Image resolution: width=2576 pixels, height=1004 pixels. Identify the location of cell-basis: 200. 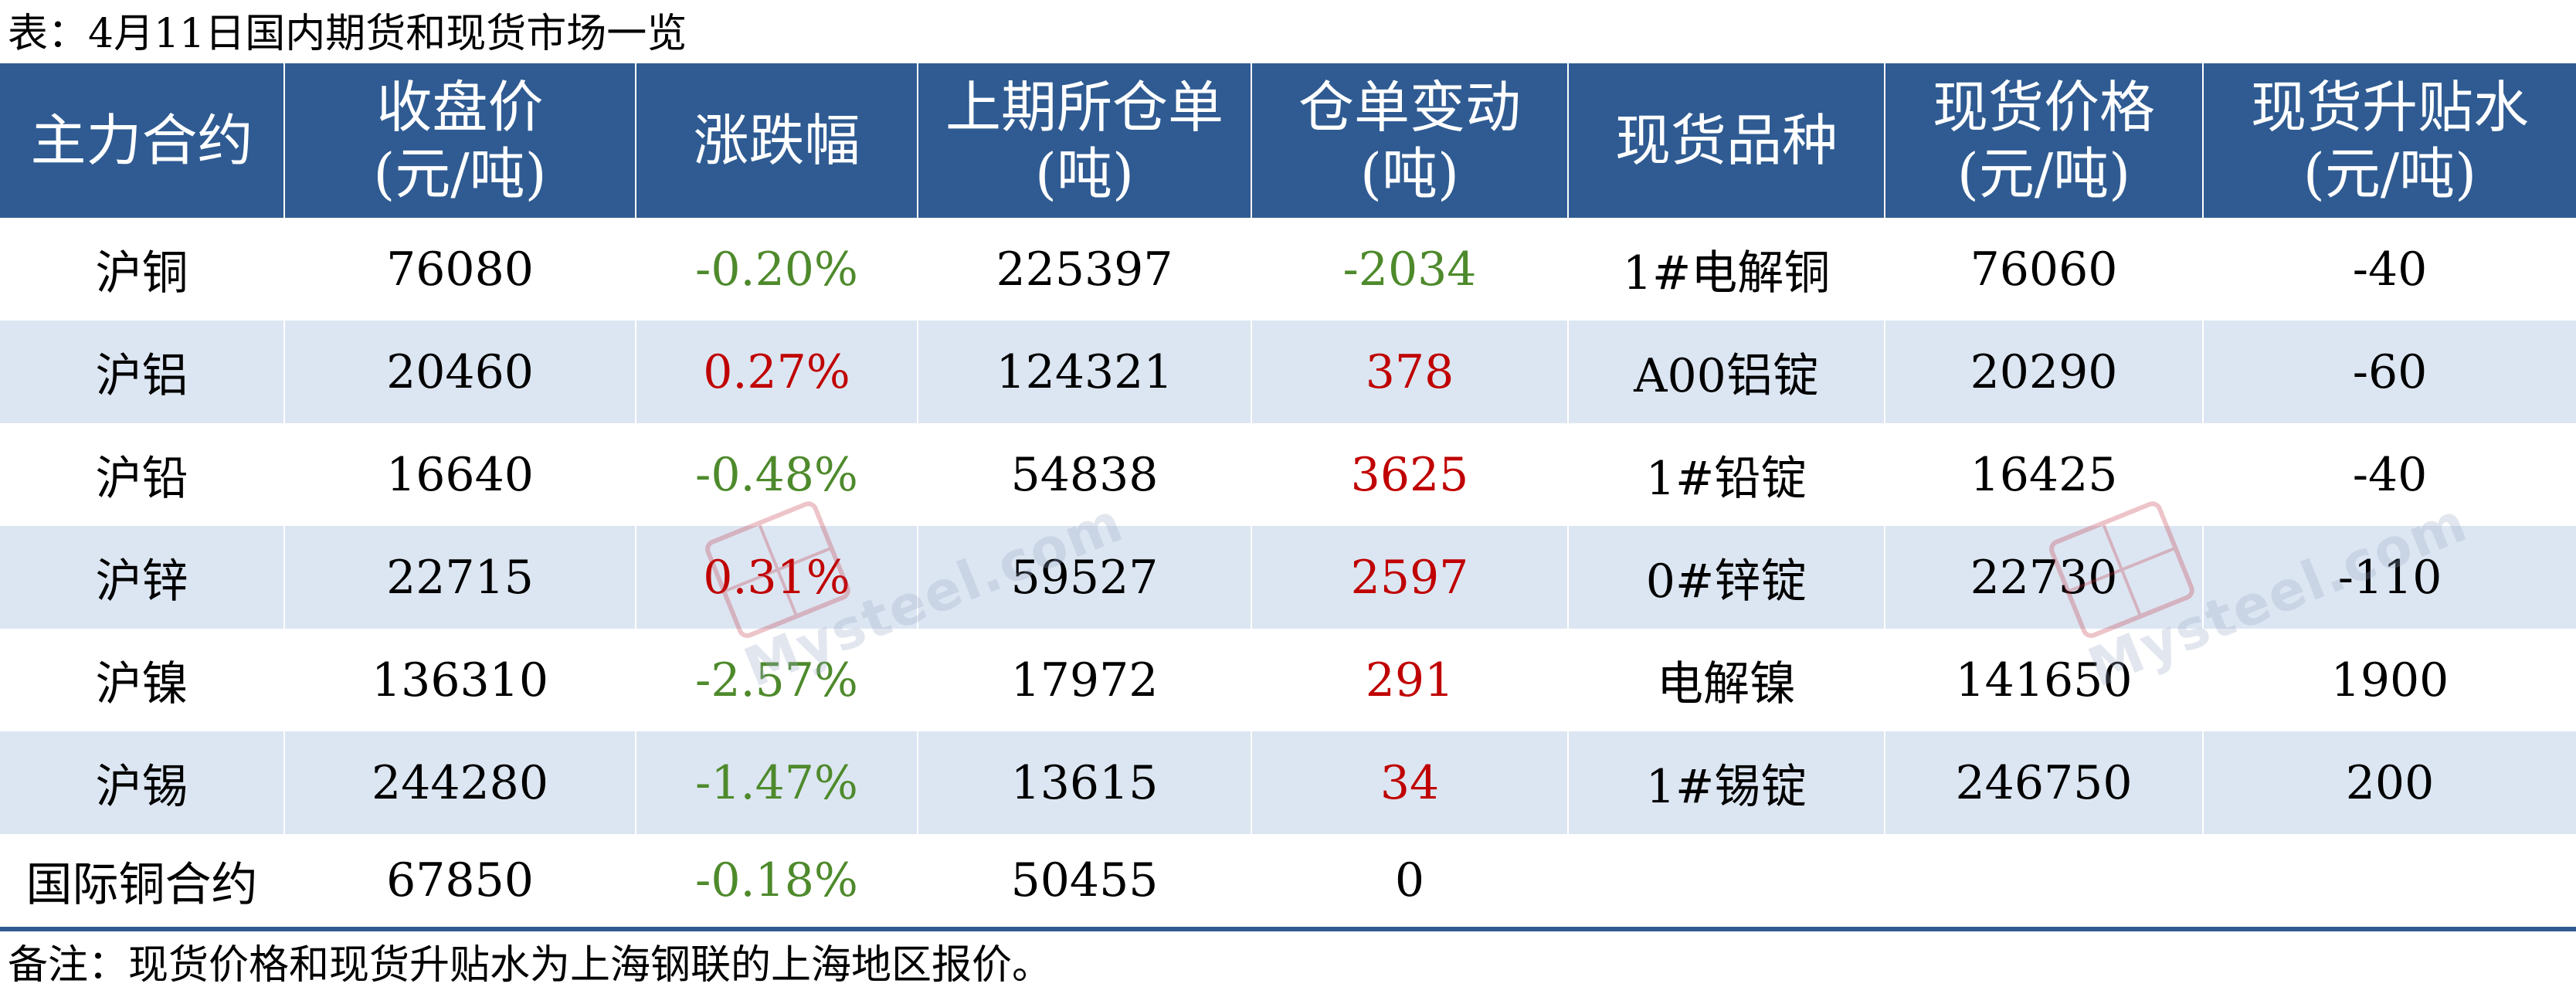
(2389, 782).